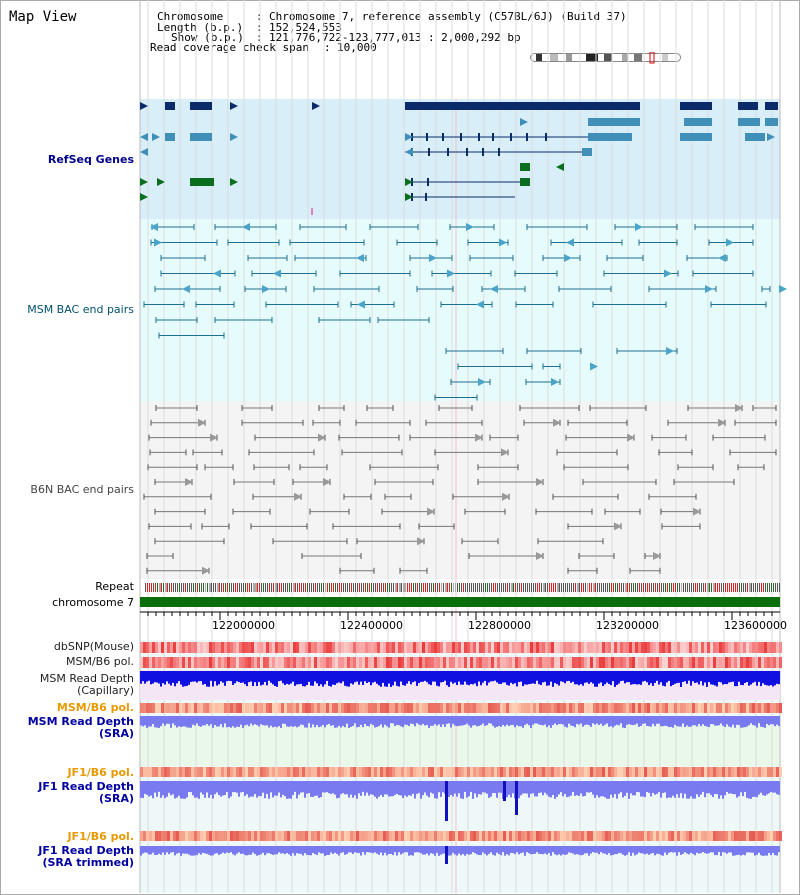 The height and width of the screenshot is (895, 800). What do you see at coordinates (100, 772) in the screenshot?
I see `track-label-jf1-b6-pol: JF1/B6 pol.` at bounding box center [100, 772].